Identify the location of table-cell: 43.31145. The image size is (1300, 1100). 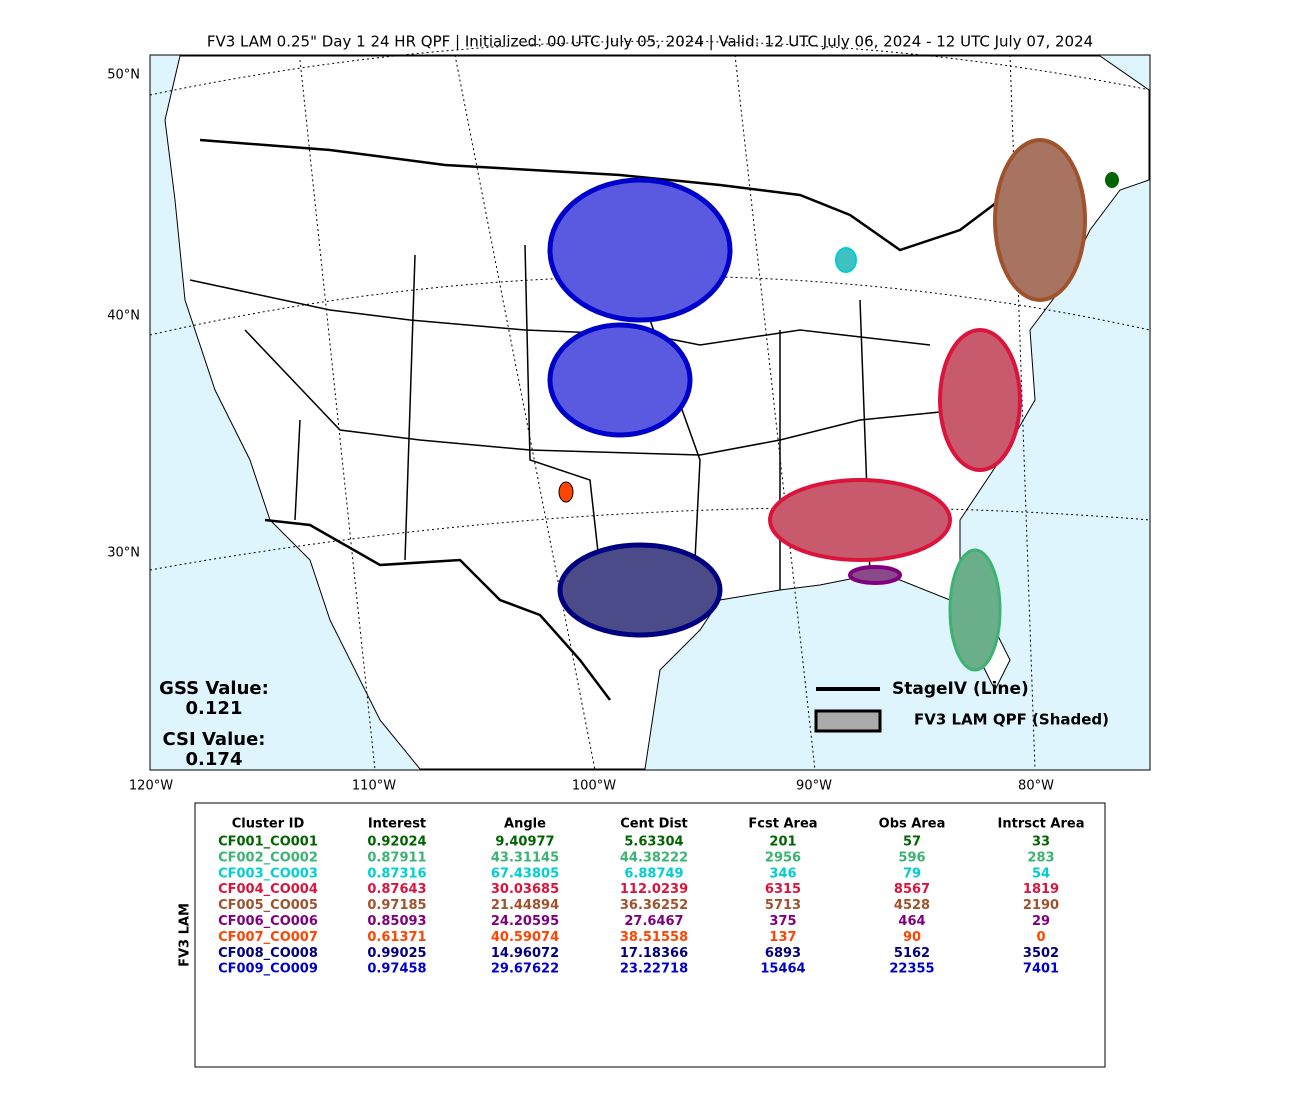
(525, 857).